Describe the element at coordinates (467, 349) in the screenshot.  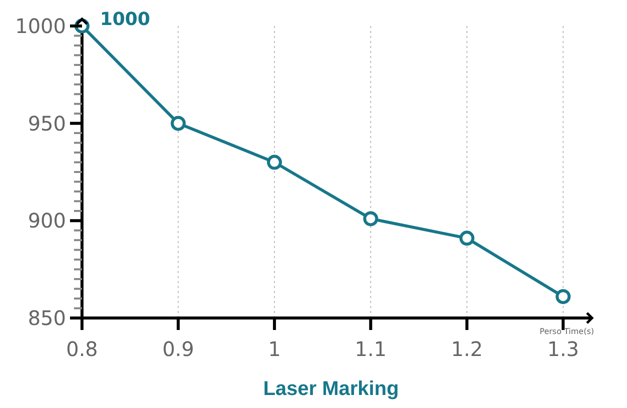
I see `x-tick-label: 1.2` at that location.